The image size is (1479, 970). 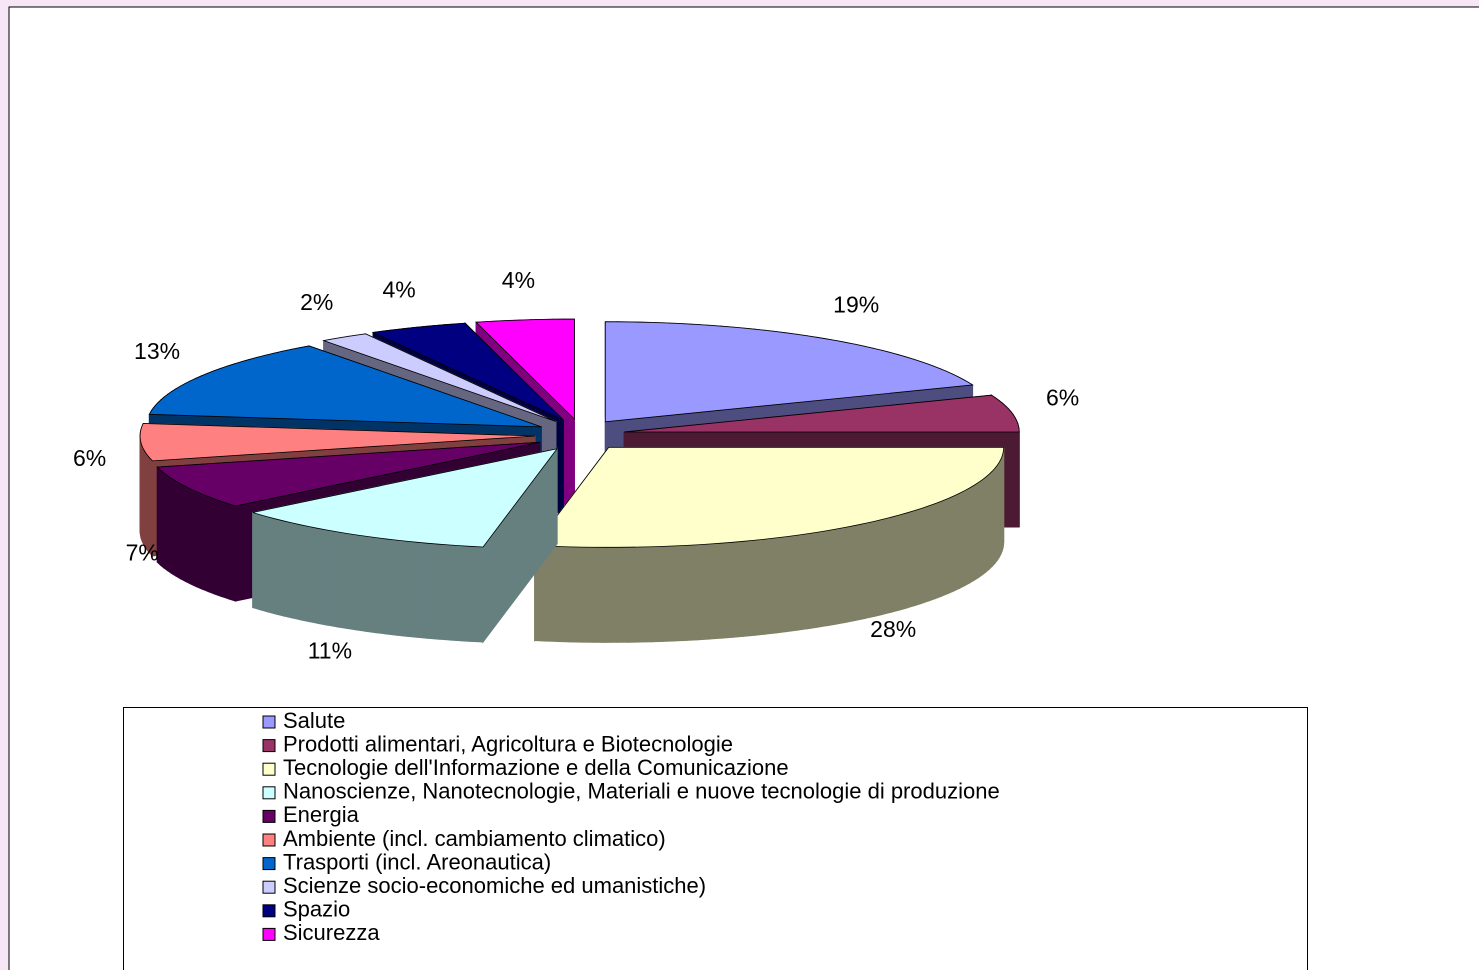 What do you see at coordinates (494, 885) in the screenshot?
I see `legend-label: Scienze socio-economiche ed umanistiche)` at bounding box center [494, 885].